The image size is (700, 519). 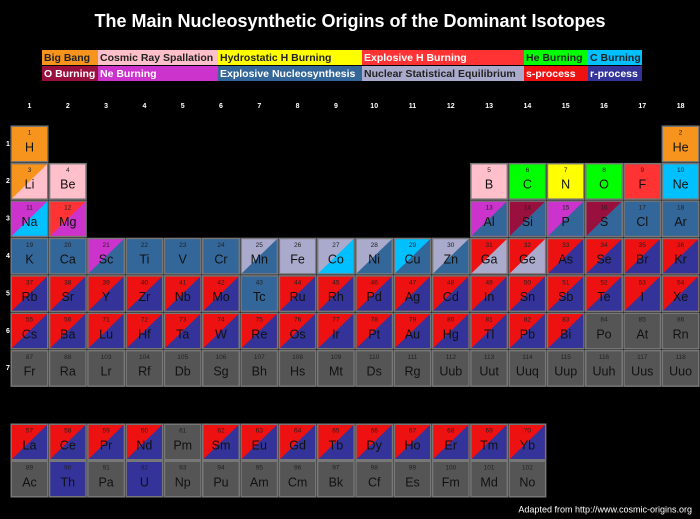 I want to click on group-label: 15, so click(x=566, y=106).